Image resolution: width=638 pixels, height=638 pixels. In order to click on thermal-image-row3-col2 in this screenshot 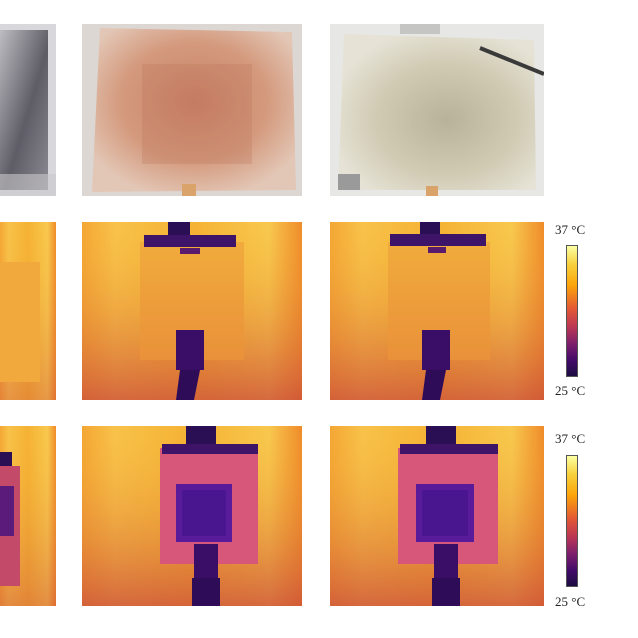, I will do `click(192, 516)`.